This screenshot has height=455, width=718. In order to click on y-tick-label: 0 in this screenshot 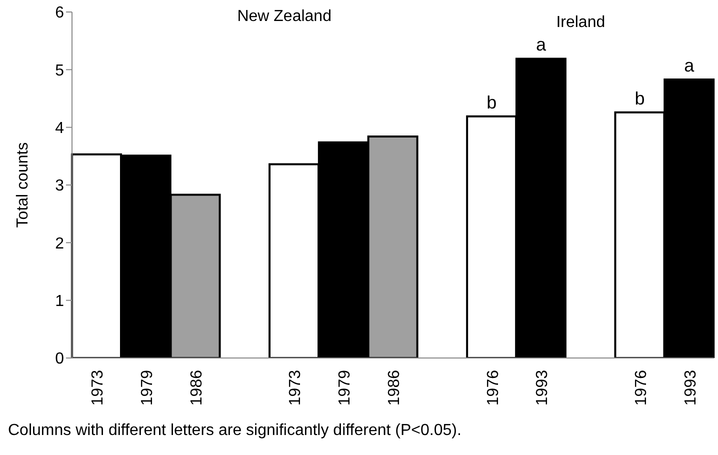, I will do `click(59, 359)`.